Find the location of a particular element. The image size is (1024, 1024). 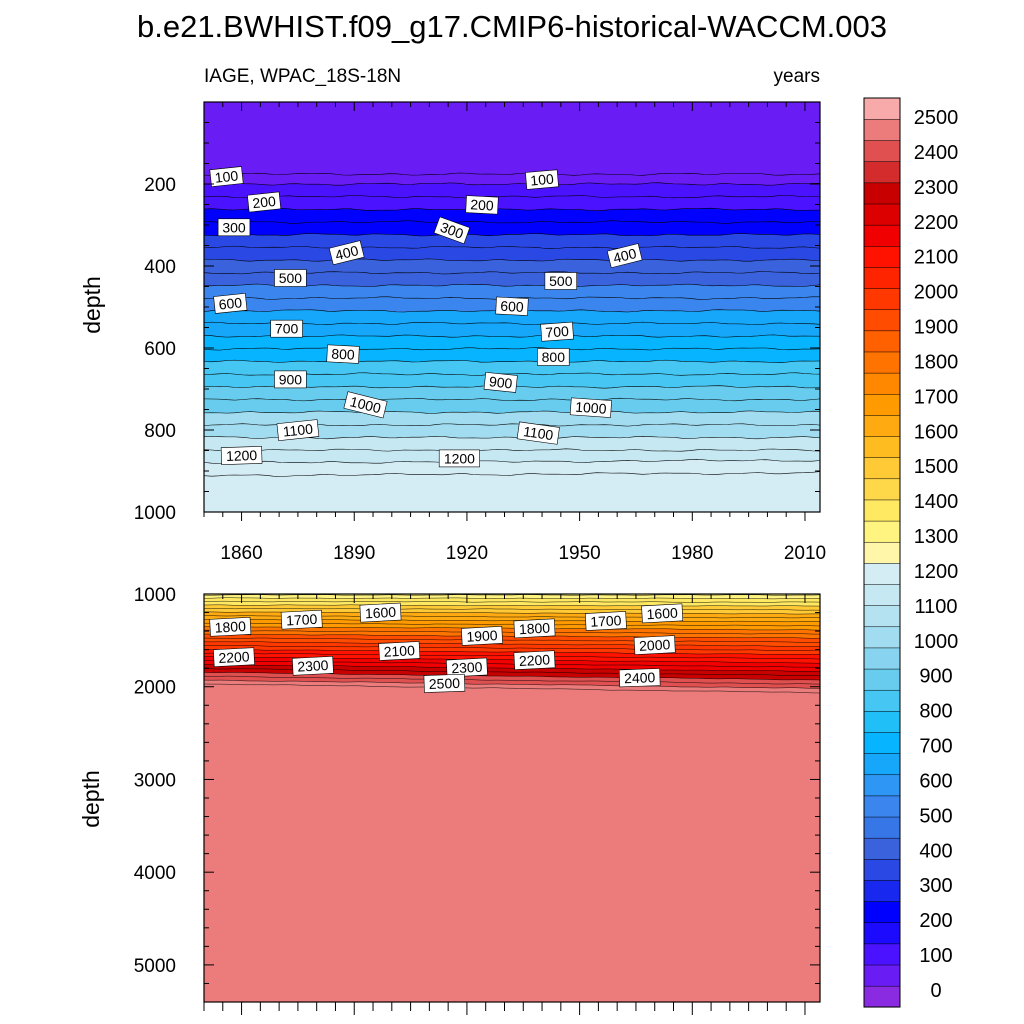

upper-contour-label: 800 is located at coordinates (553, 357).